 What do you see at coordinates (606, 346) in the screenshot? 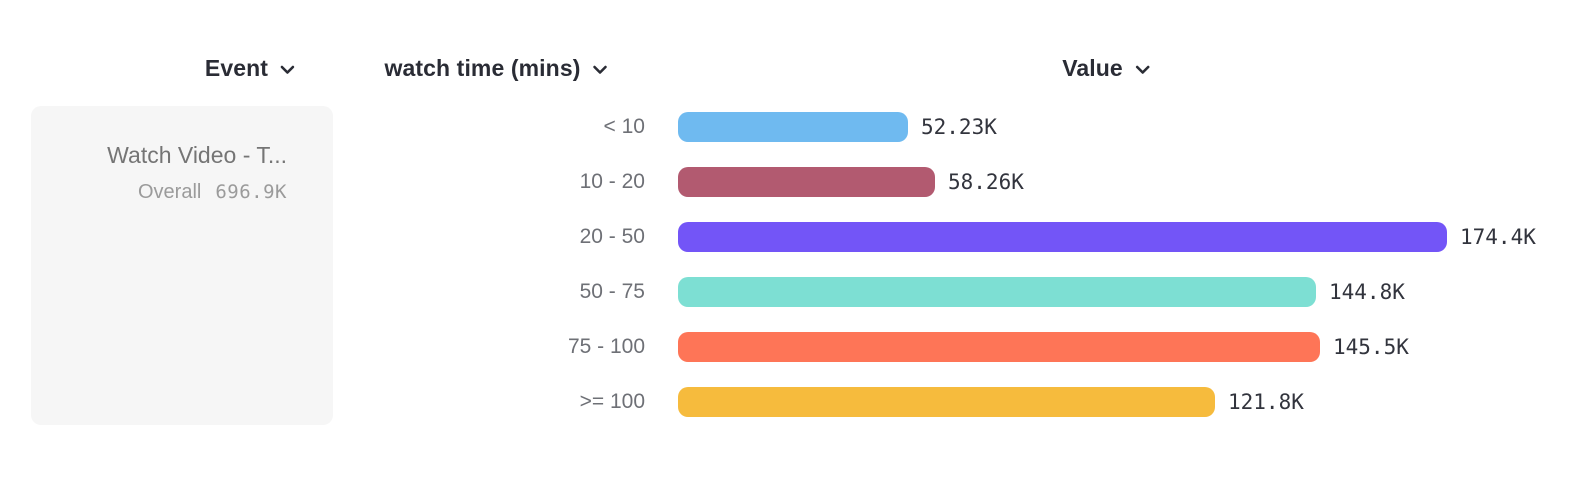
I see `bucket-label: 75 - 100` at bounding box center [606, 346].